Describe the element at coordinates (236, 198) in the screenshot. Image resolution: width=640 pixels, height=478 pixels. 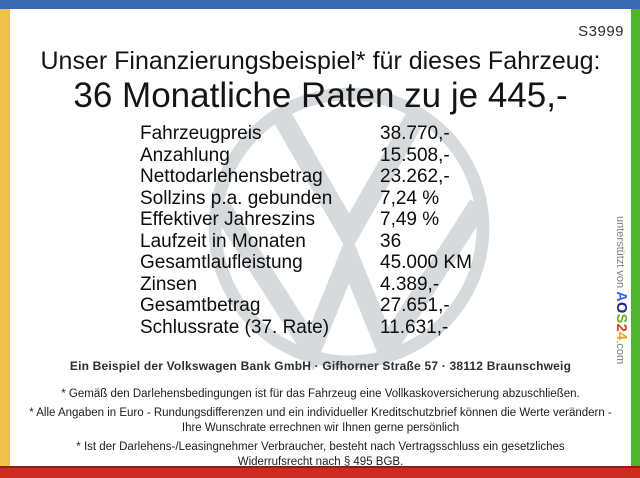
I see `finance-row-label: Sollzins p.a. gebunden` at that location.